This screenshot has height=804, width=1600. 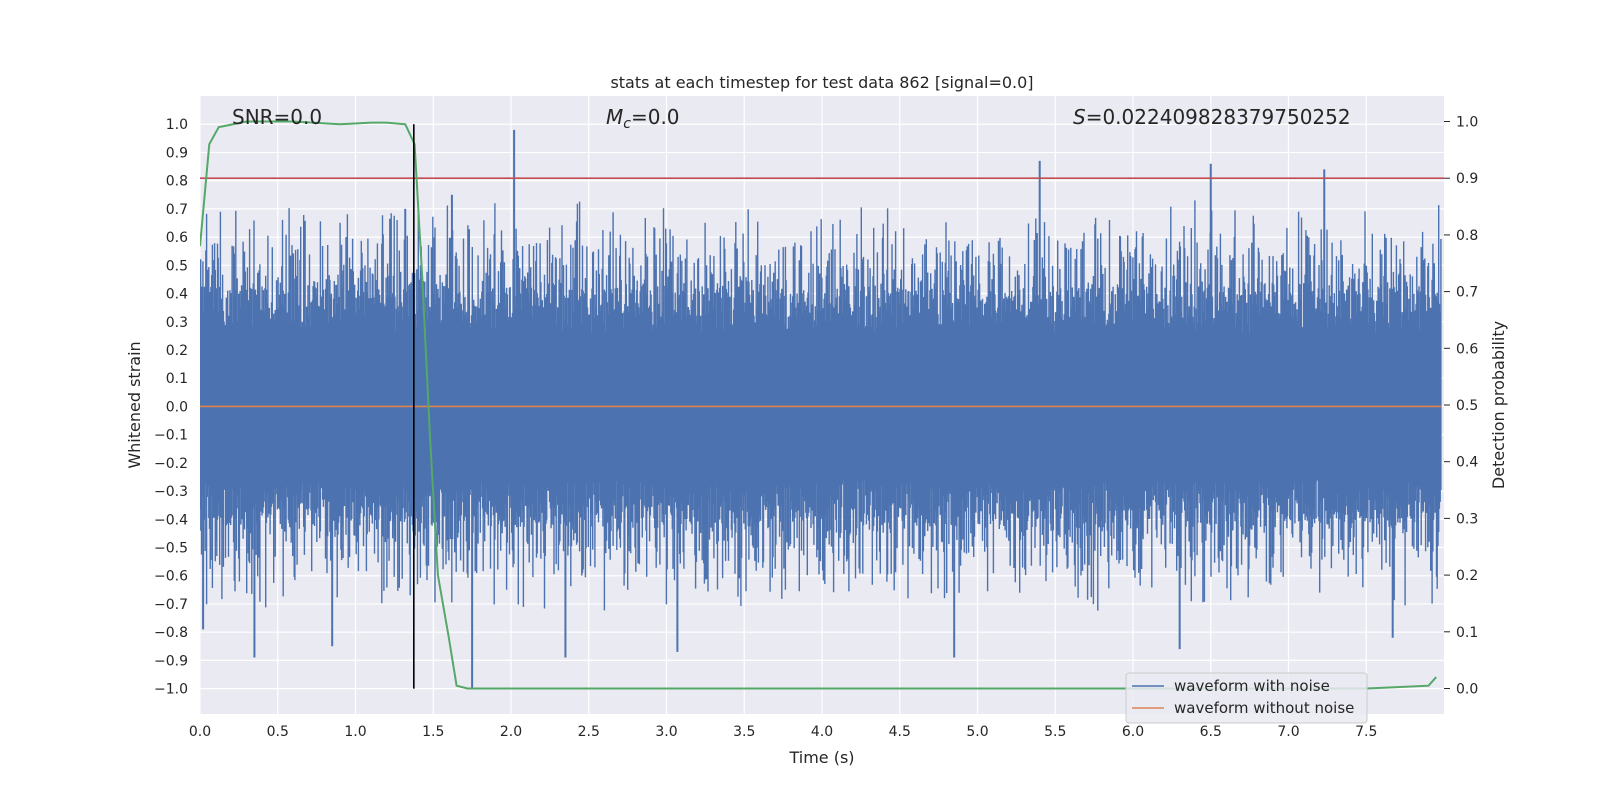 I want to click on y-tick-label-left: 0.6, so click(x=177, y=238).